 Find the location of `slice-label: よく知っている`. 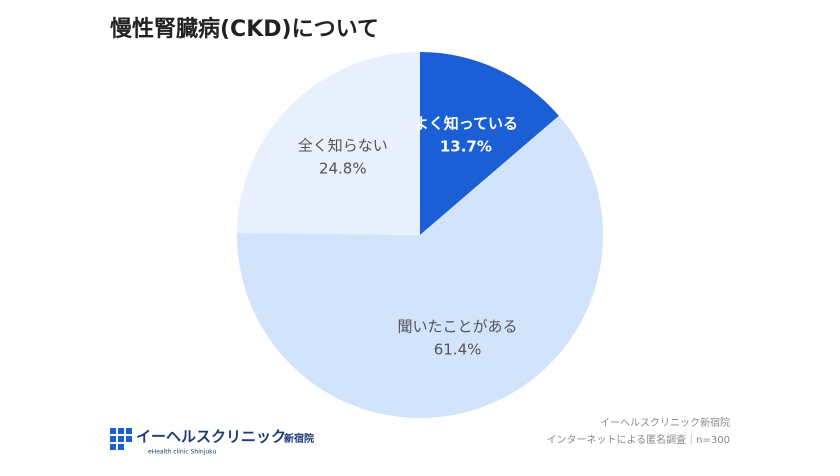

slice-label: よく知っている is located at coordinates (466, 124).